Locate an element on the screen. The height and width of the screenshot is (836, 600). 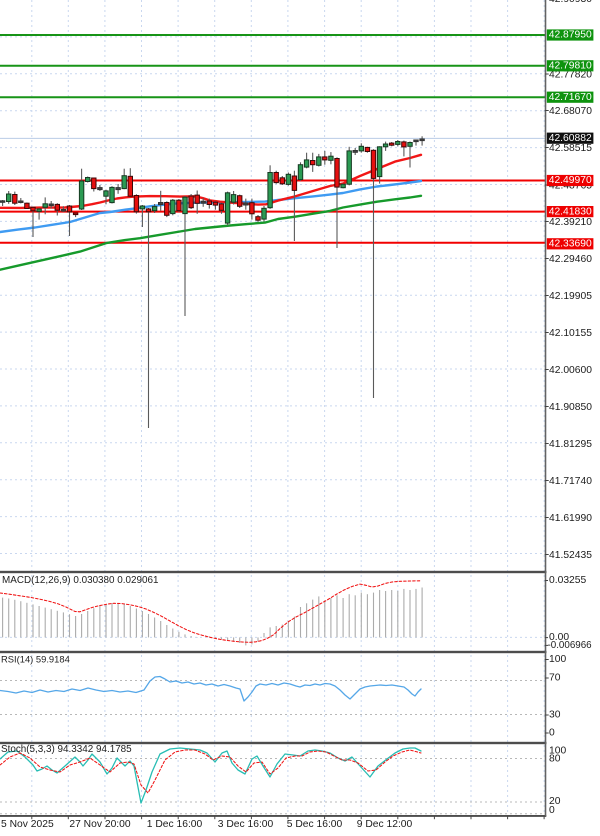
svg-text: 42.60882 is located at coordinates (570, 138).